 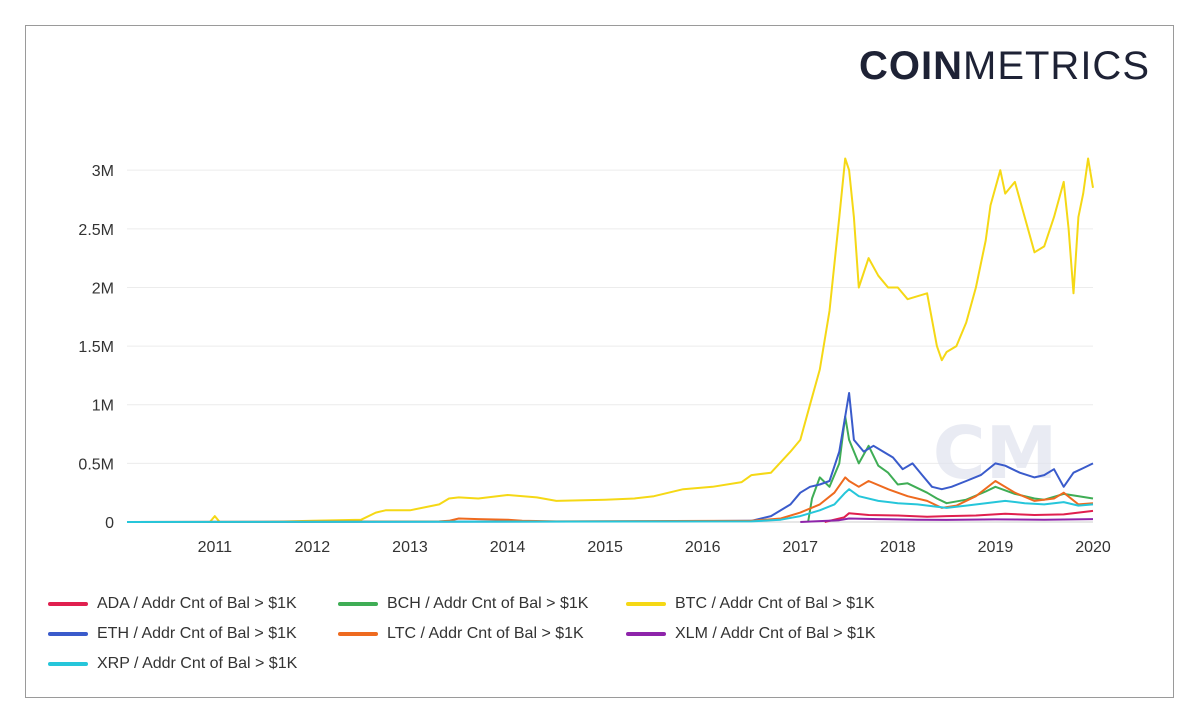 What do you see at coordinates (313, 547) in the screenshot?
I see `x-tick-label: 2012` at bounding box center [313, 547].